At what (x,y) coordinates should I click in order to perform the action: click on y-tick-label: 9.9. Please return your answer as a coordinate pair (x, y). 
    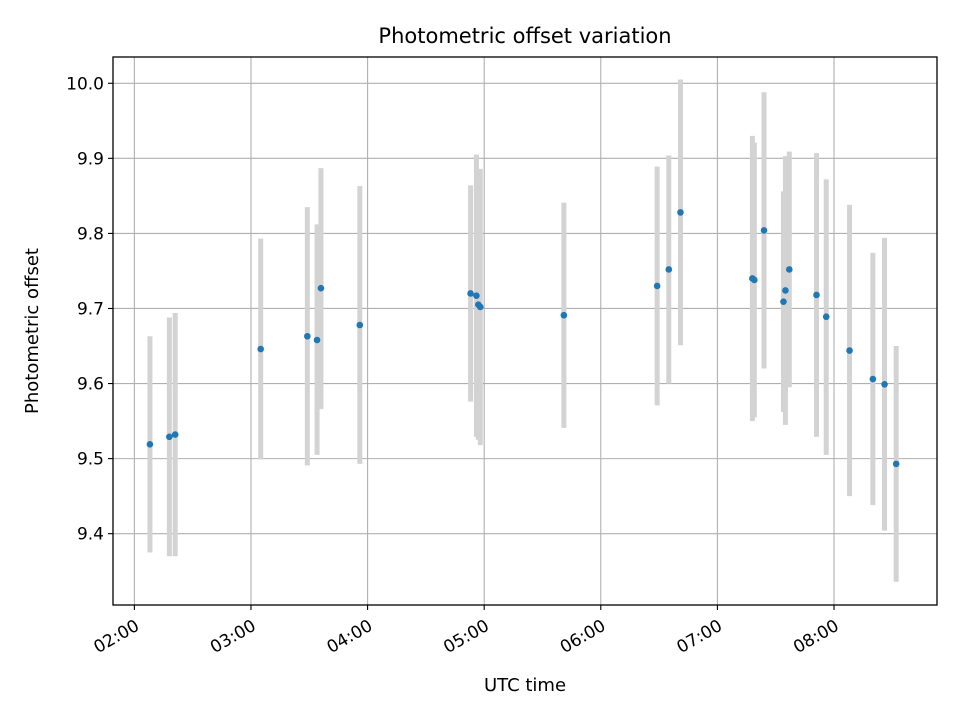
    Looking at the image, I should click on (90, 159).